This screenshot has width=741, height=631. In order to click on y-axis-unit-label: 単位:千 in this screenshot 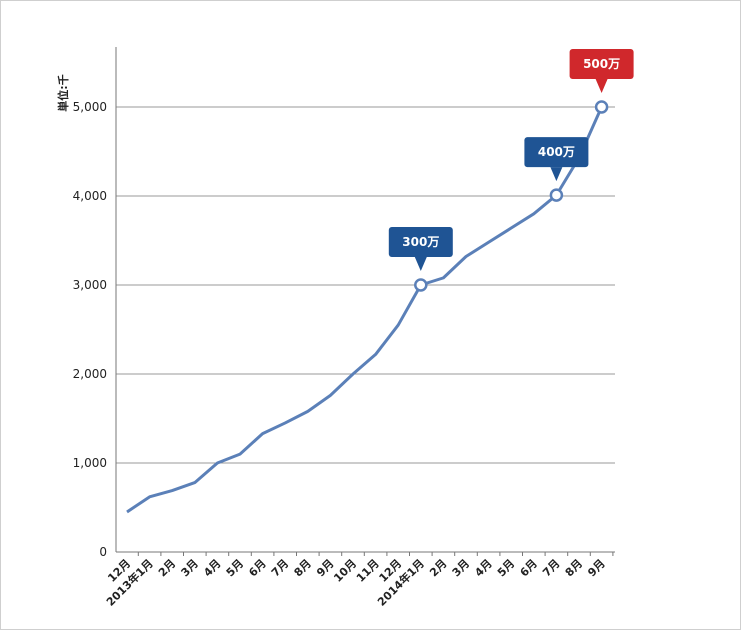, I will do `click(63, 92)`.